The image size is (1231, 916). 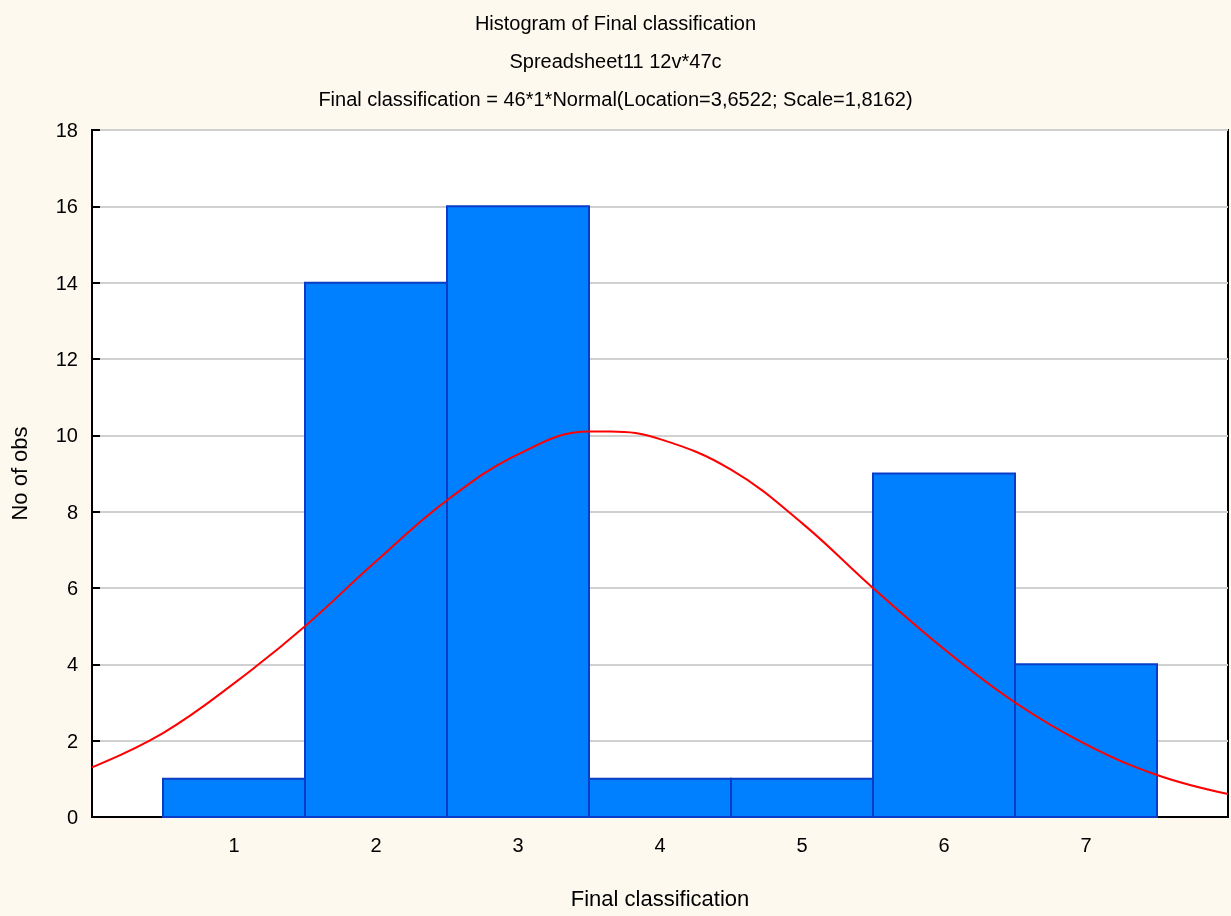 I want to click on y-tick-label: 16, so click(x=66, y=206).